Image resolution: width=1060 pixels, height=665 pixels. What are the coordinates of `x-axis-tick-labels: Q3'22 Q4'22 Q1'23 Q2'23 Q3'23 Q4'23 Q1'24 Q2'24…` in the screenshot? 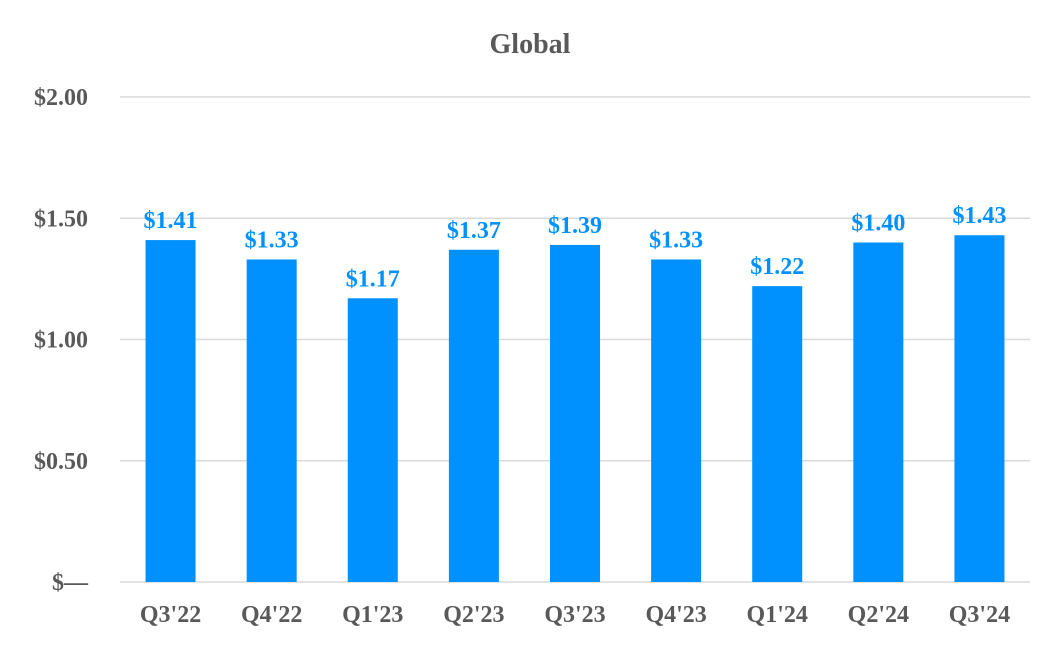 It's located at (575, 615).